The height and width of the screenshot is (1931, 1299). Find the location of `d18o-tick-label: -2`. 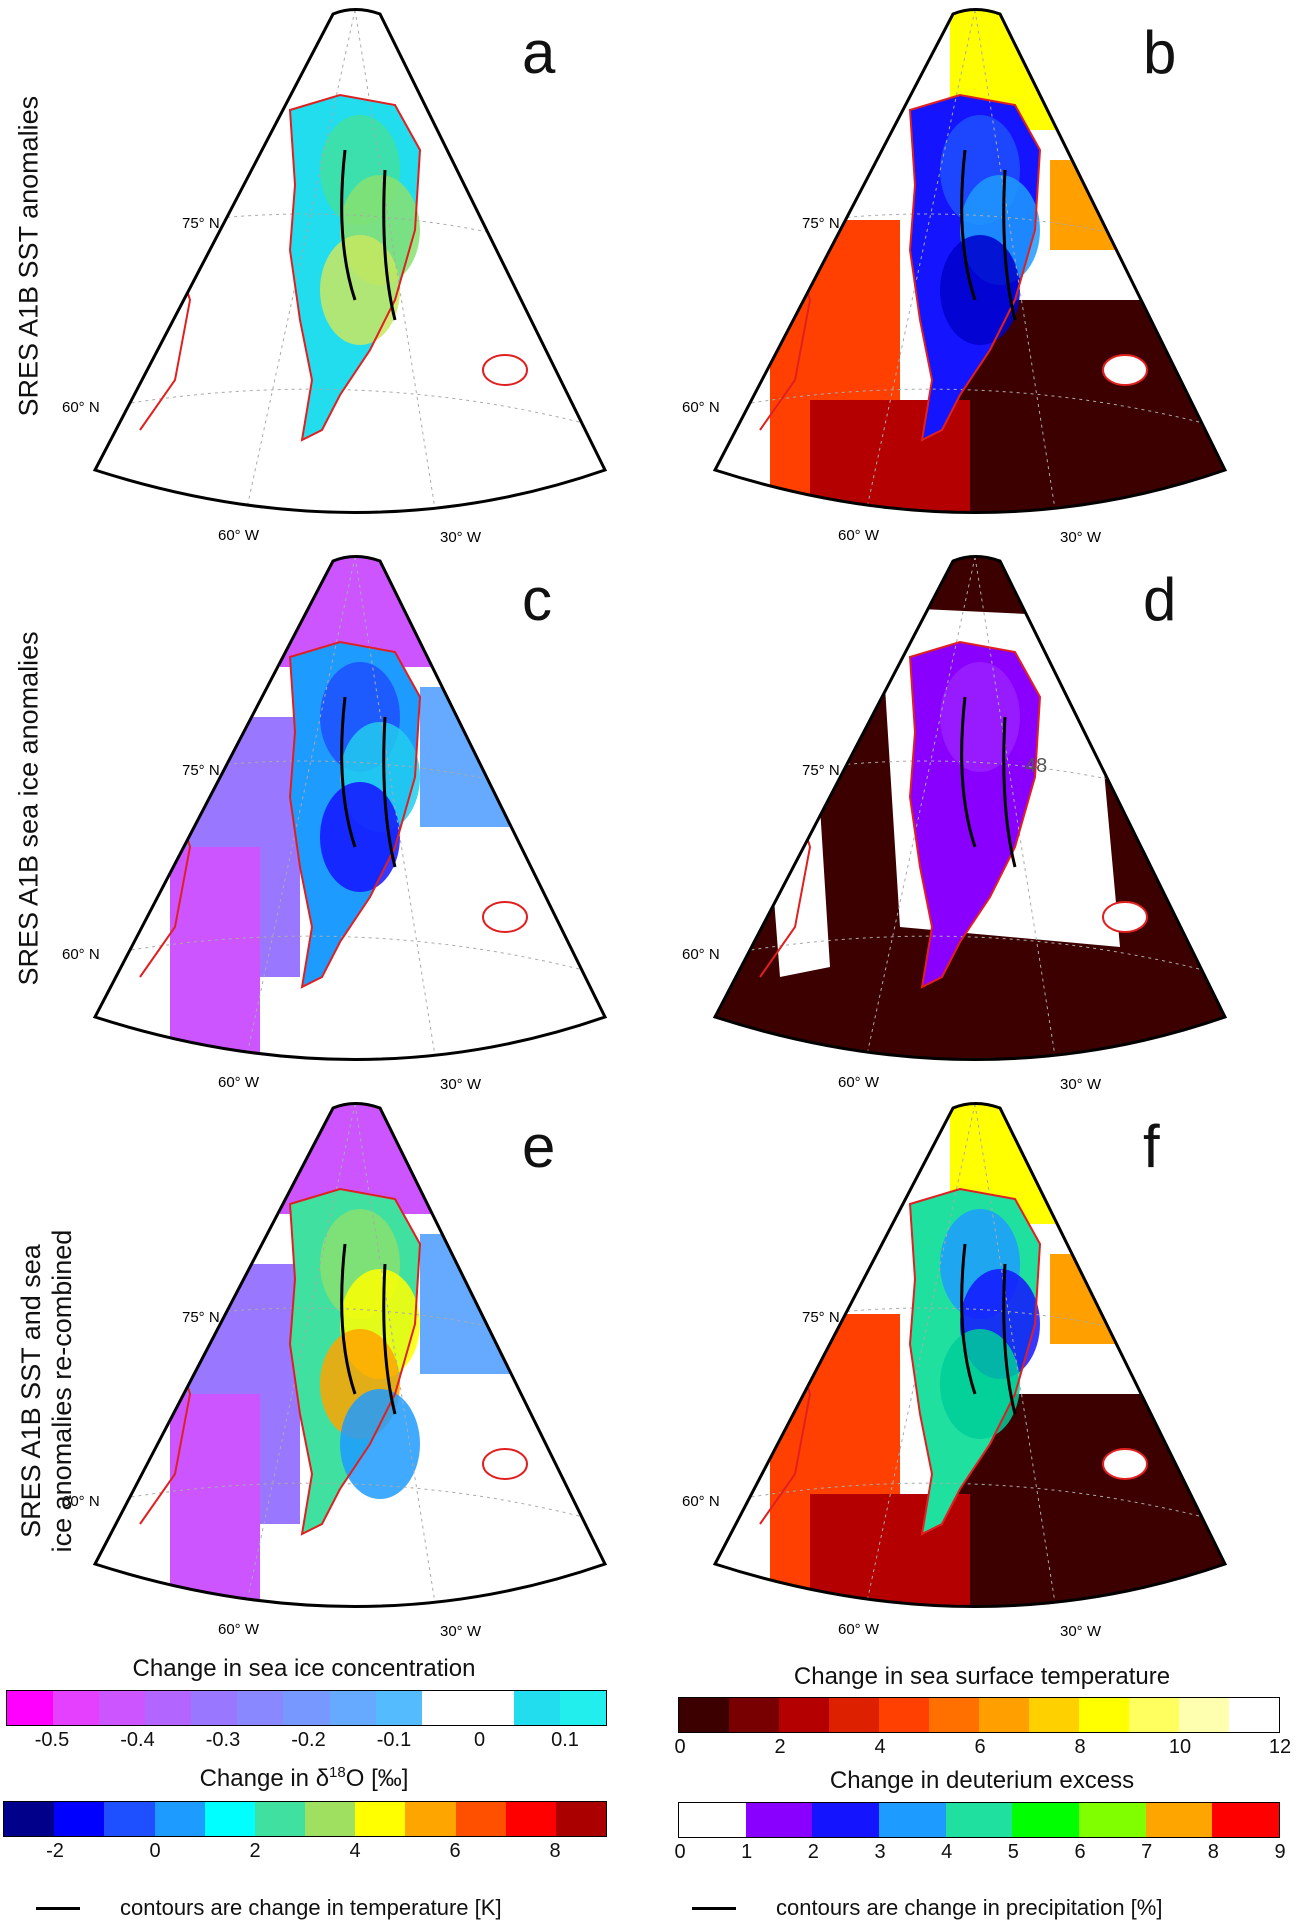

d18o-tick-label: -2 is located at coordinates (55, 1851).